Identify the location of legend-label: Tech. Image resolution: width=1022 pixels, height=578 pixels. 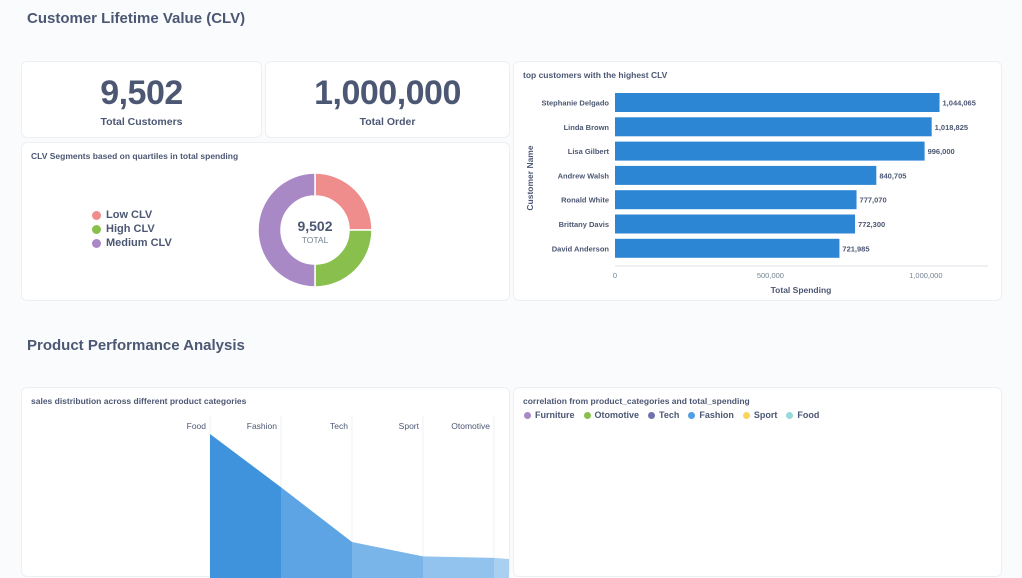
(669, 415).